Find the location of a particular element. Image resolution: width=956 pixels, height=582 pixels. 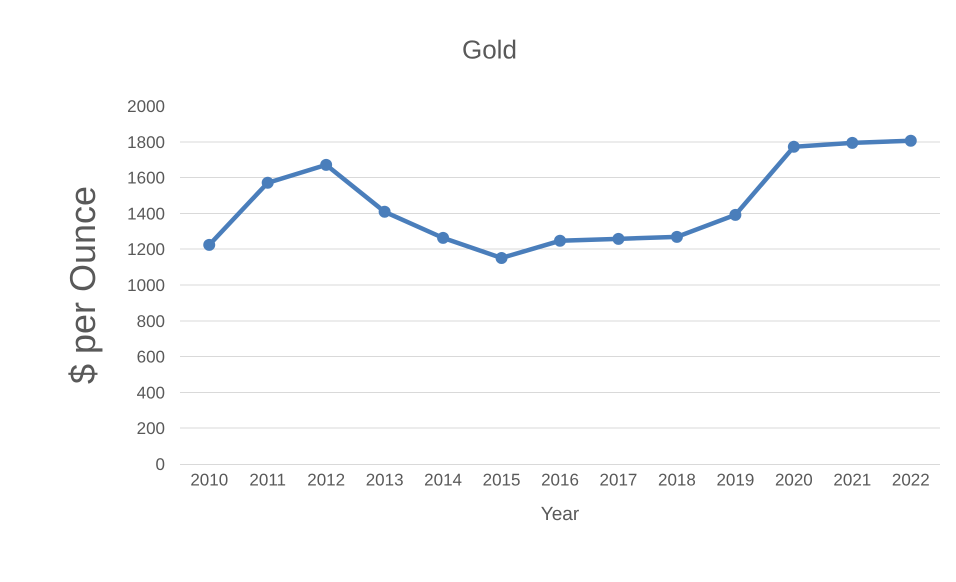

y-tick-label: 1600 is located at coordinates (146, 178).